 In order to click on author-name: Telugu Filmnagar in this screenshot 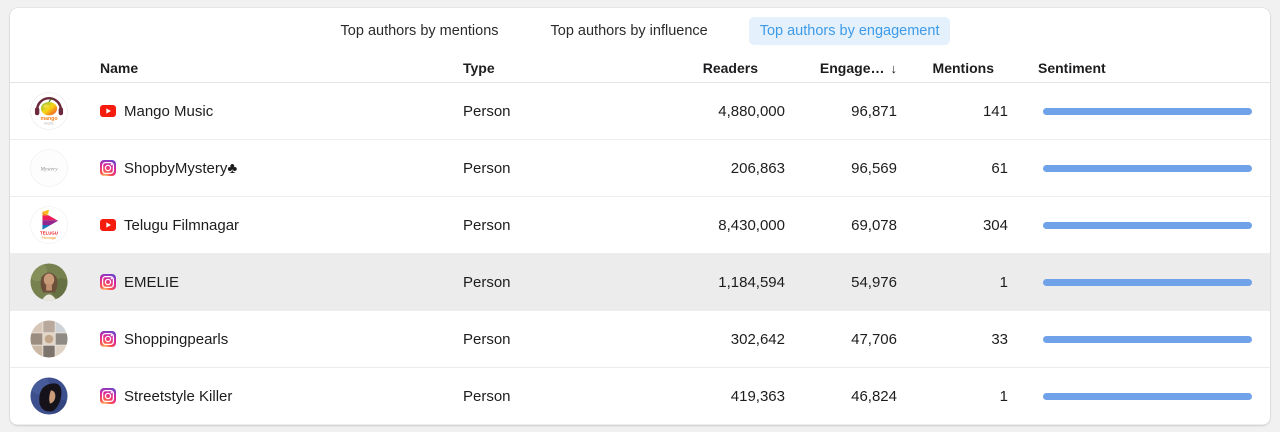, I will do `click(182, 225)`.